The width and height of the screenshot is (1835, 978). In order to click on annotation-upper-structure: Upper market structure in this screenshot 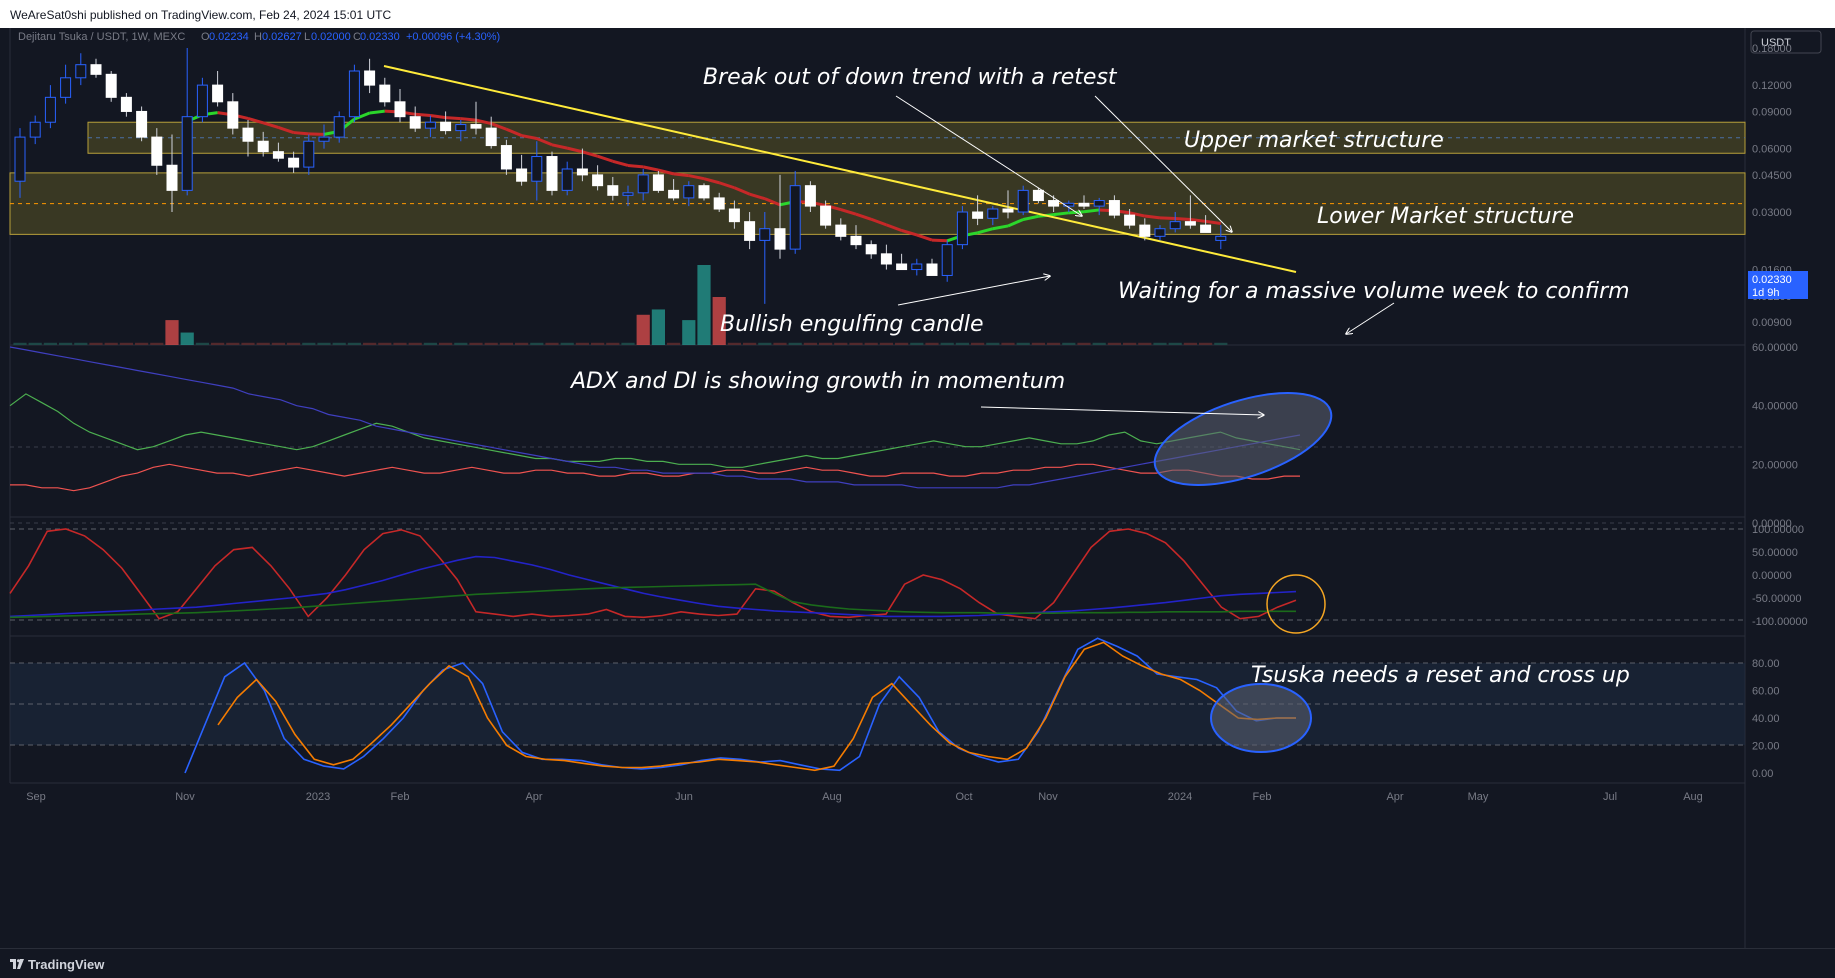, I will do `click(1314, 140)`.